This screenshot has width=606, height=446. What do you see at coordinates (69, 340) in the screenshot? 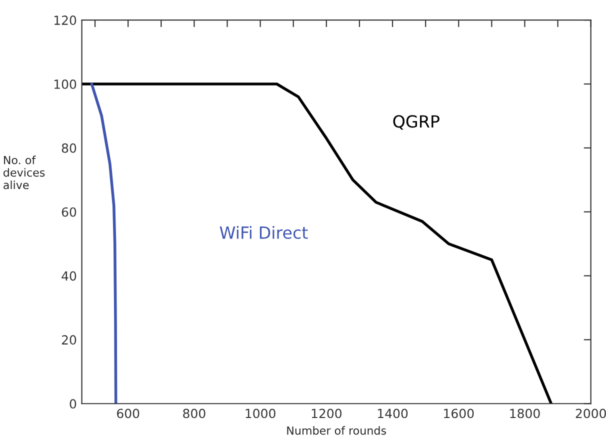
I see `y-tick-label: 20` at bounding box center [69, 340].